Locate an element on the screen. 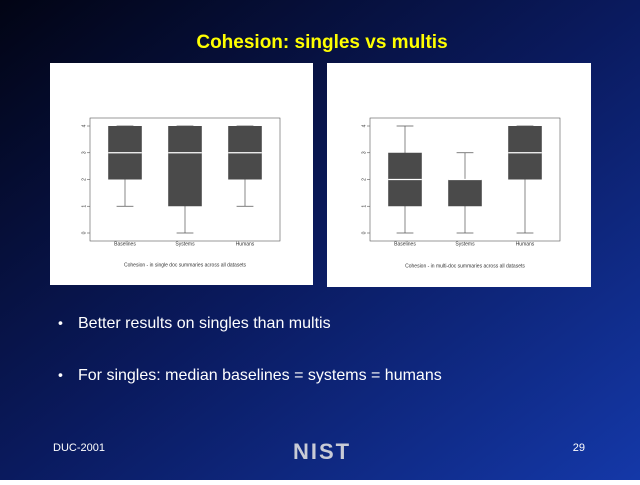  page-number: 29 is located at coordinates (579, 448).